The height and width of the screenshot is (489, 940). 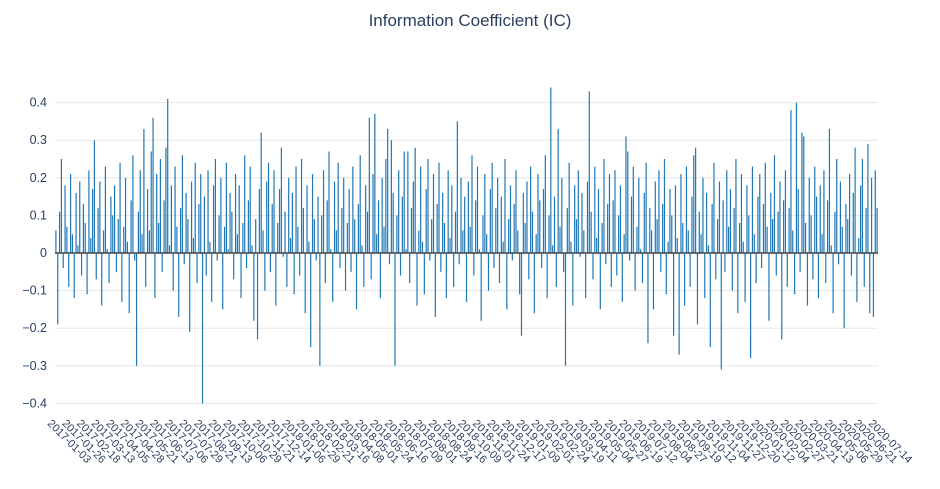 What do you see at coordinates (38, 103) in the screenshot?
I see `y-tick-label: 0.4` at bounding box center [38, 103].